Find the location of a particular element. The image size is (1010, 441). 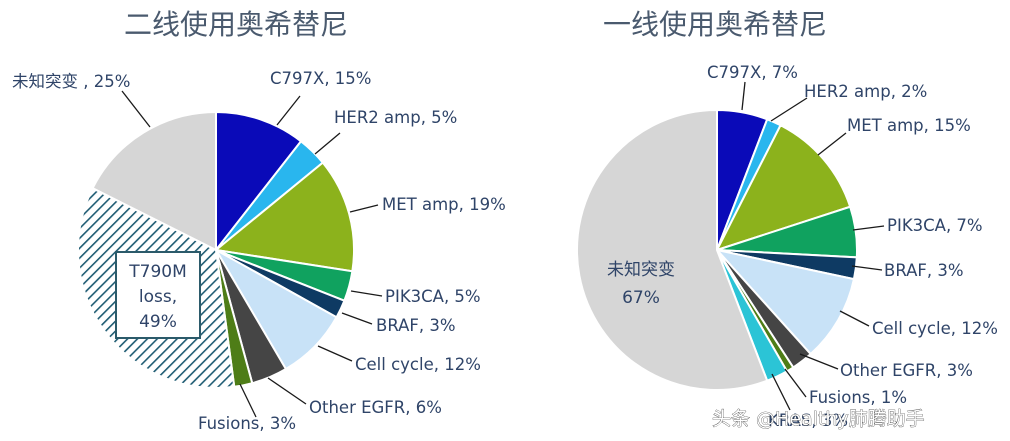

leader-kras-right is located at coordinates (781, 392).